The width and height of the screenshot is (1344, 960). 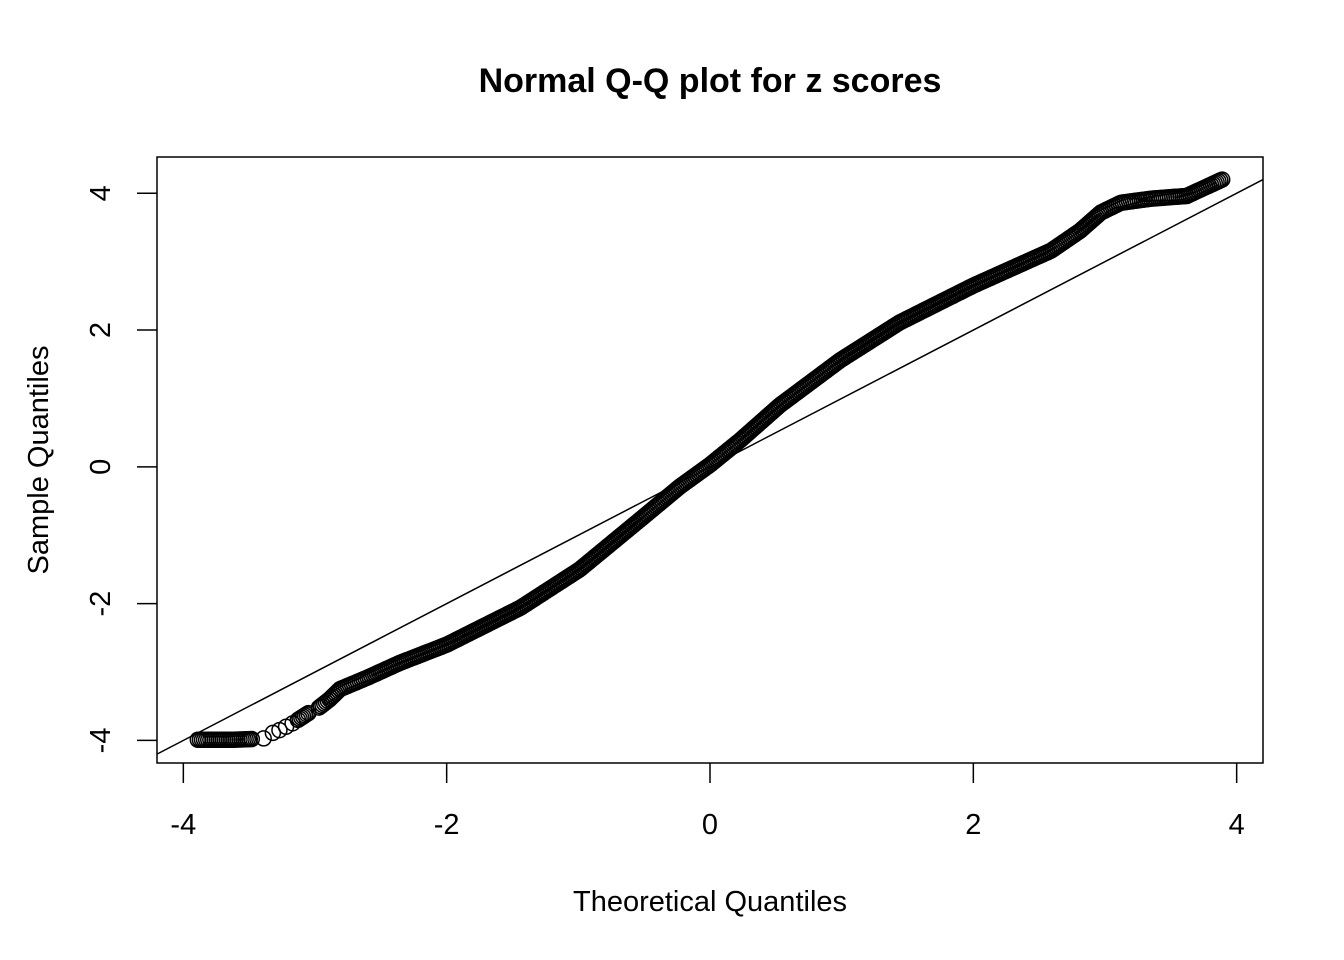 What do you see at coordinates (101, 741) in the screenshot?
I see `y-tick-label: -4` at bounding box center [101, 741].